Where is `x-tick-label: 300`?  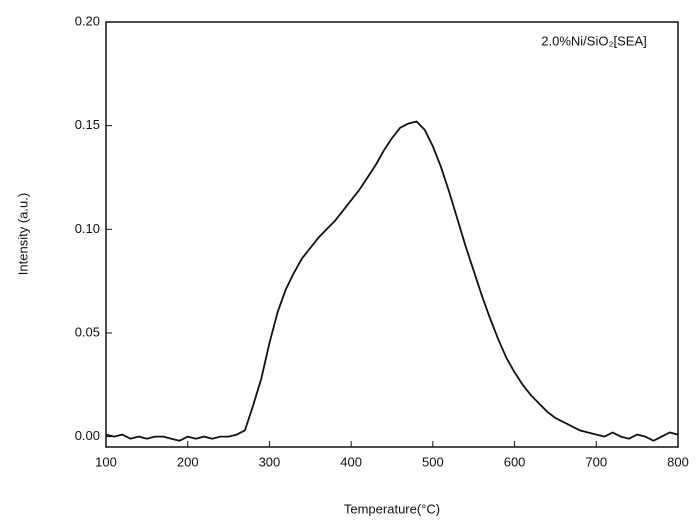
x-tick-label: 300 is located at coordinates (270, 461).